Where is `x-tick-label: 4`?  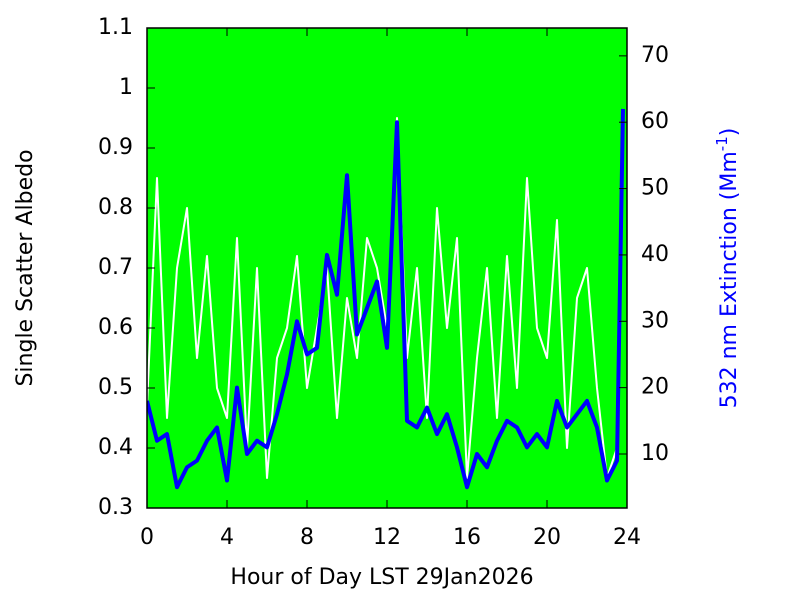
x-tick-label: 4 is located at coordinates (227, 537).